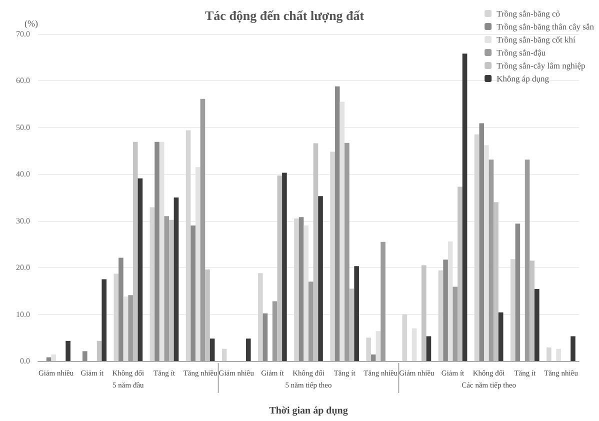 The image size is (599, 421). I want to click on y-tick-label: 50.0, so click(23, 127).